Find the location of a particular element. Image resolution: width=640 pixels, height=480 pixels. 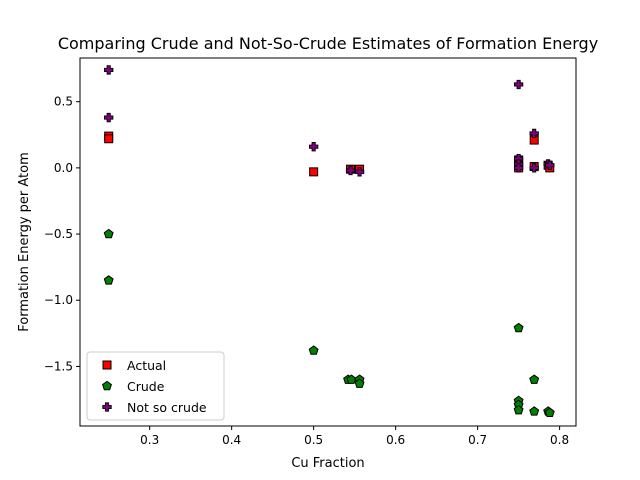

legend: Actual Crude Not so crude is located at coordinates (155, 386).